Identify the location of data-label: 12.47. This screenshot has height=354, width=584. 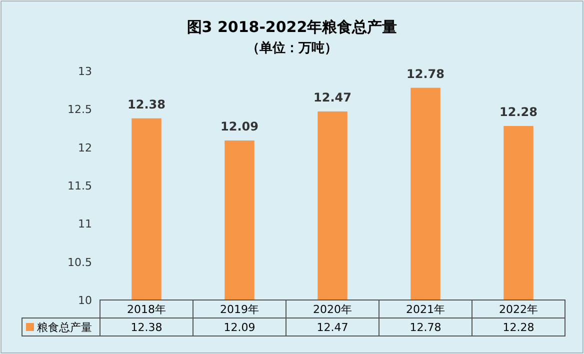
(333, 97).